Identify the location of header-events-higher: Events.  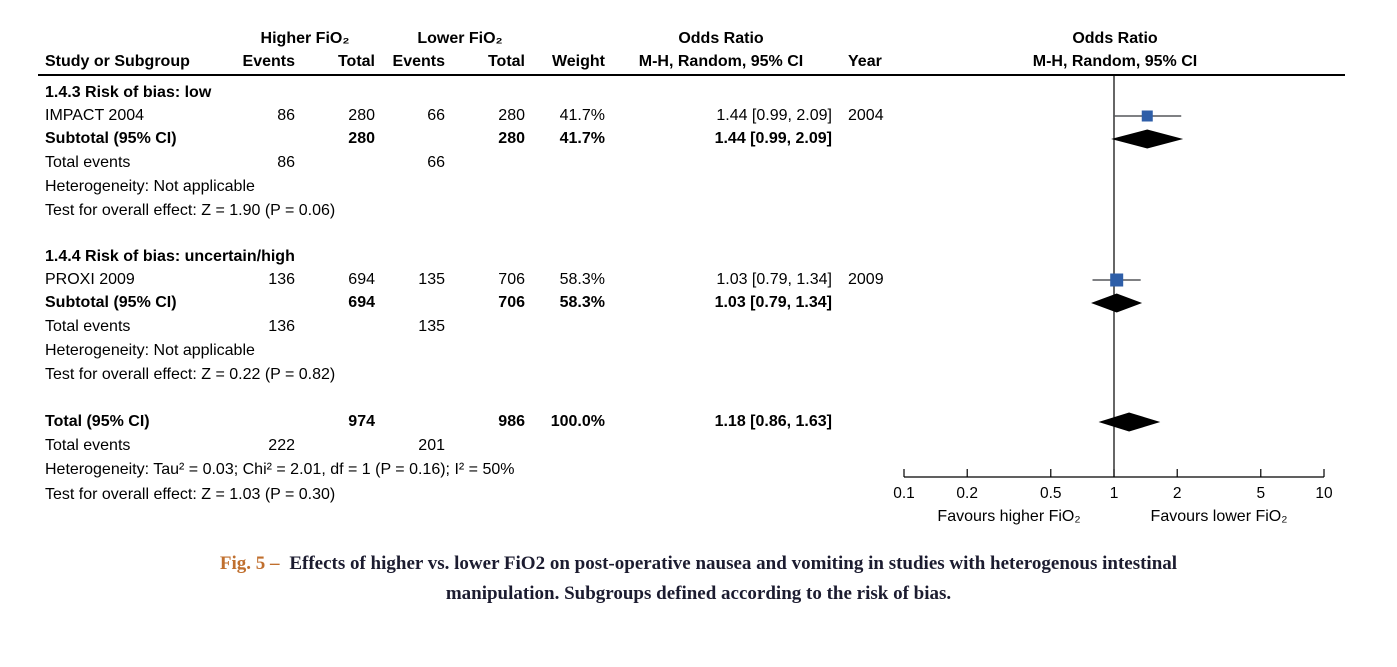
(268, 61).